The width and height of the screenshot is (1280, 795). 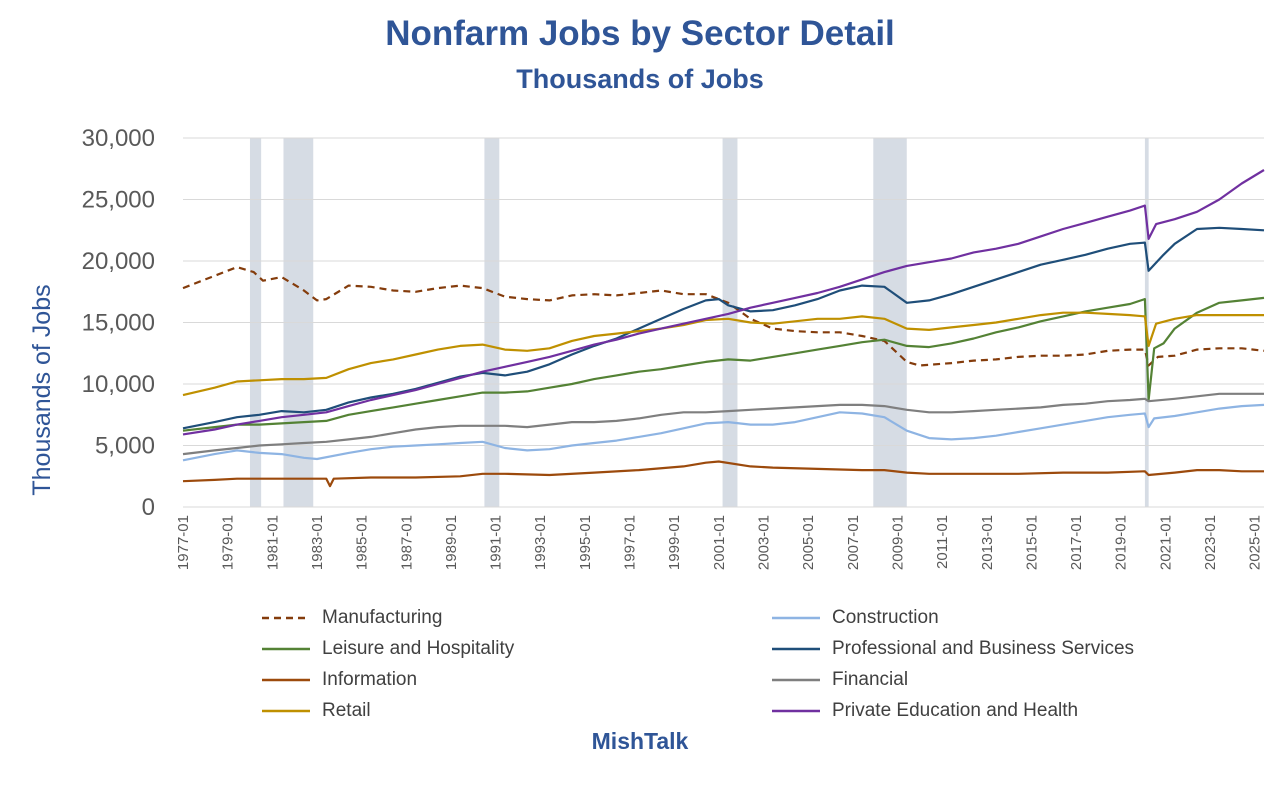 I want to click on x-tick-label: 2003-01, so click(x=764, y=542).